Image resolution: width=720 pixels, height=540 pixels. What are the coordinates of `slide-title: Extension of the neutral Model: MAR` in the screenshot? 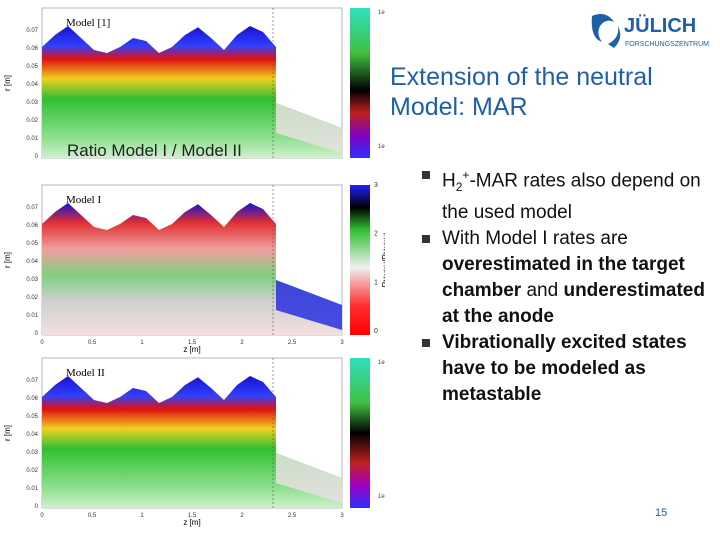 It's located at (521, 92).